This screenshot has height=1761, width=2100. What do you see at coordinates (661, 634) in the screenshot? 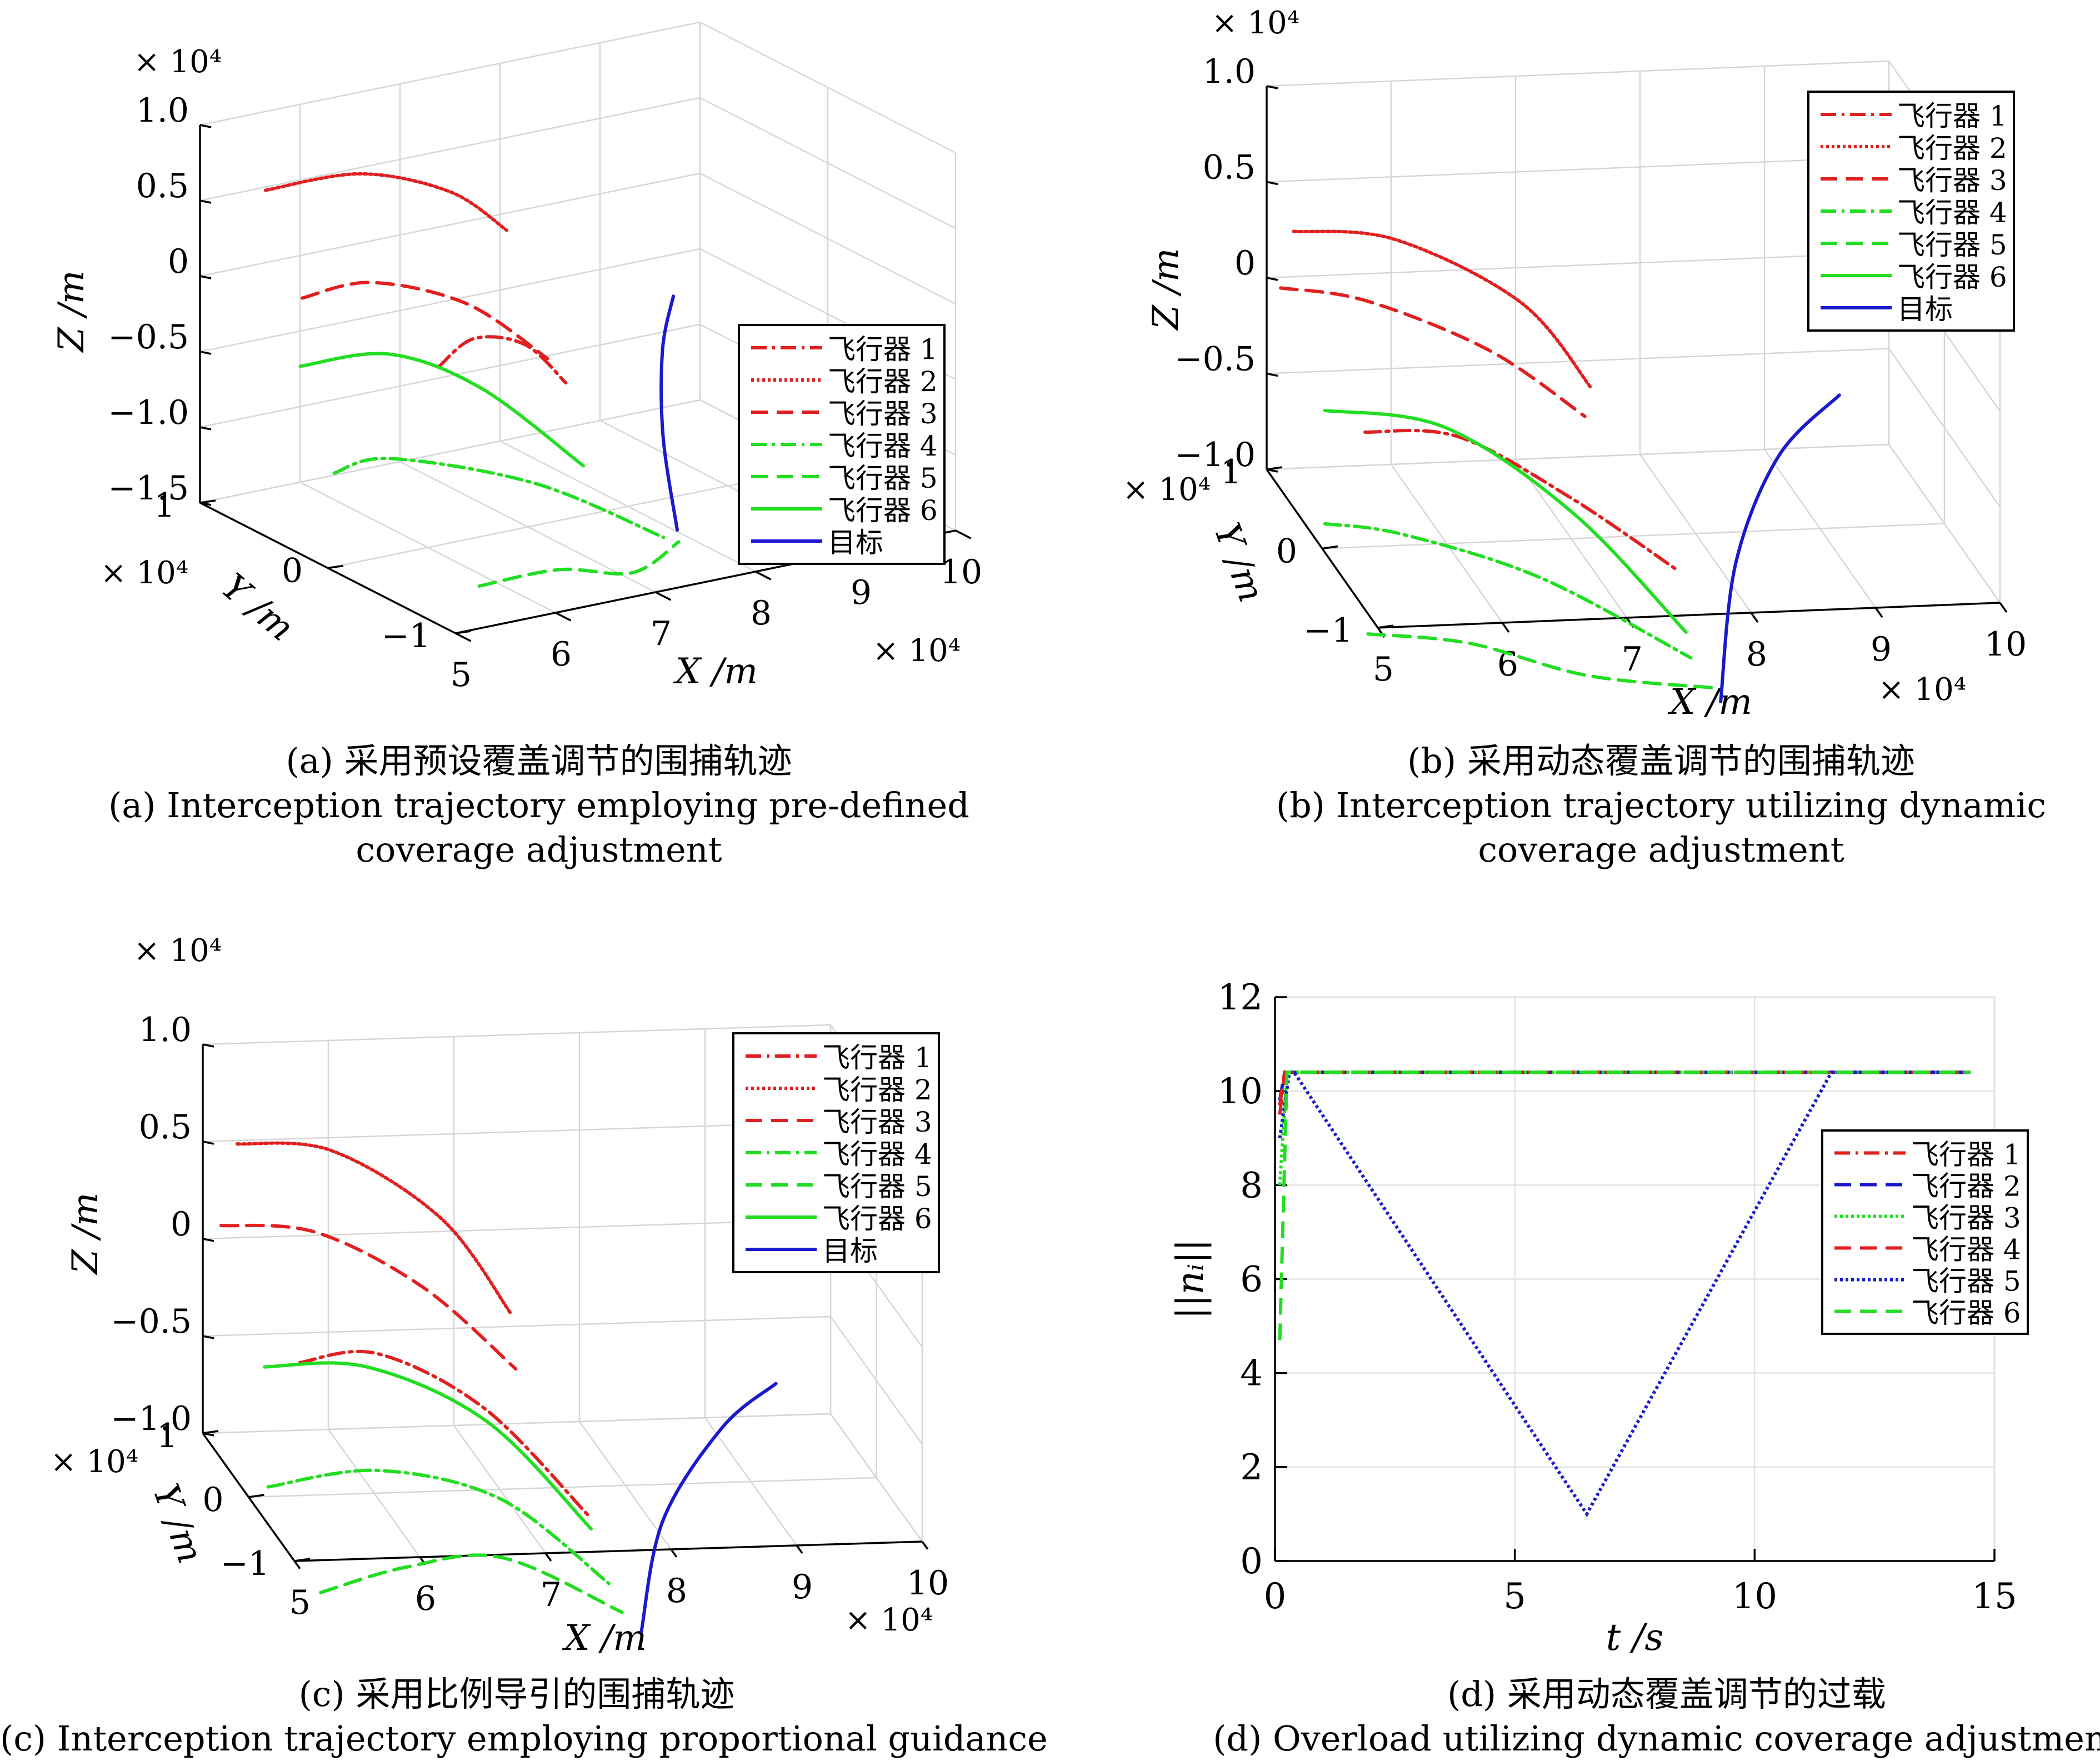
I see `x-tick-label-2: 7` at bounding box center [661, 634].